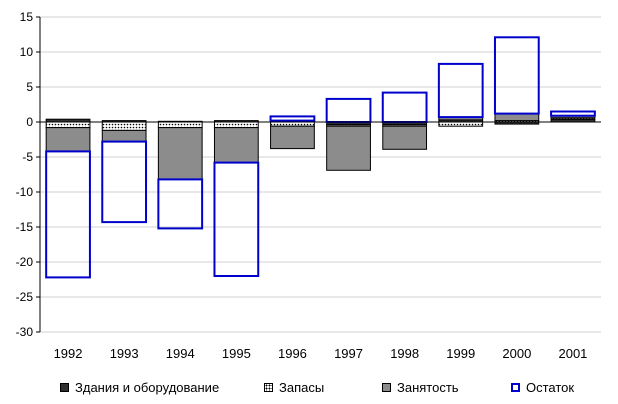  I want to click on y-tick-label: 5, so click(29, 87).